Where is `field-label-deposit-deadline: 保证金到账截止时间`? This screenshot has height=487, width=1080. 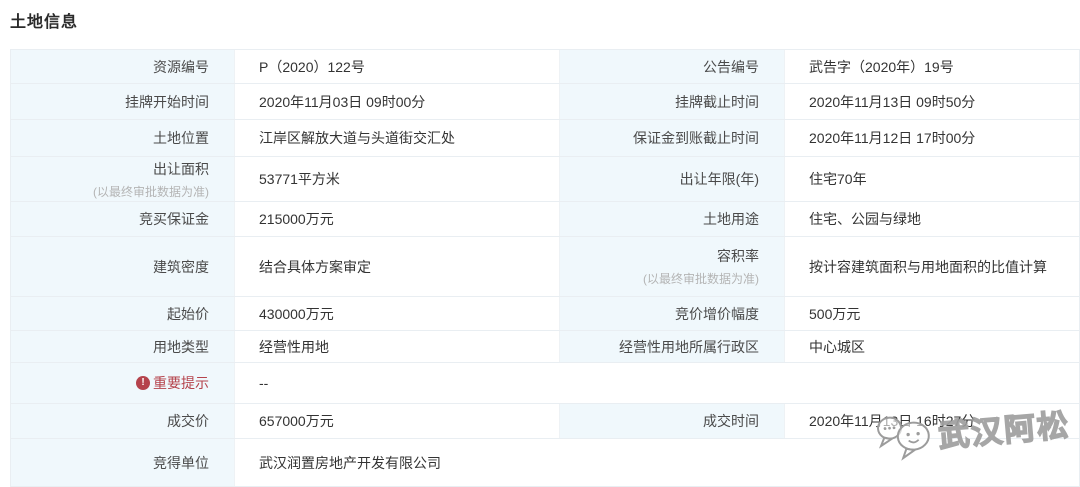
field-label-deposit-deadline: 保证金到账截止时间 is located at coordinates (671, 138).